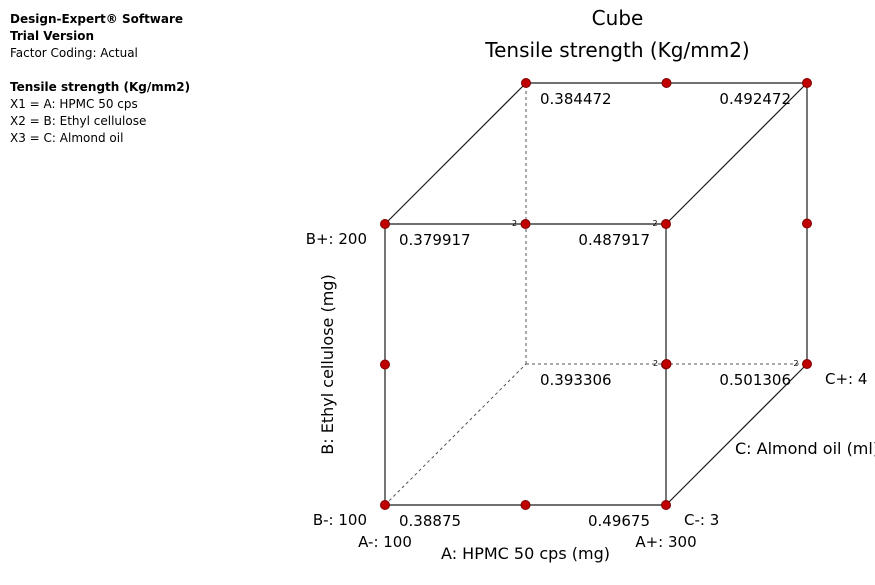  What do you see at coordinates (576, 380) in the screenshot?
I see `corner-value-label: 0.393306` at bounding box center [576, 380].